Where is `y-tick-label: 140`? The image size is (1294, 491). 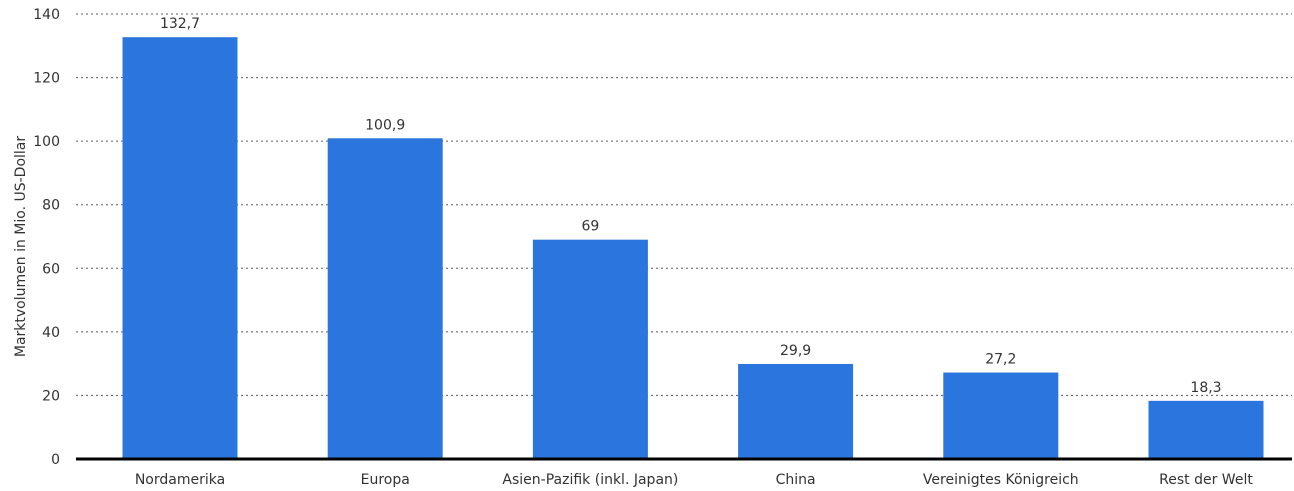 y-tick-label: 140 is located at coordinates (46, 15).